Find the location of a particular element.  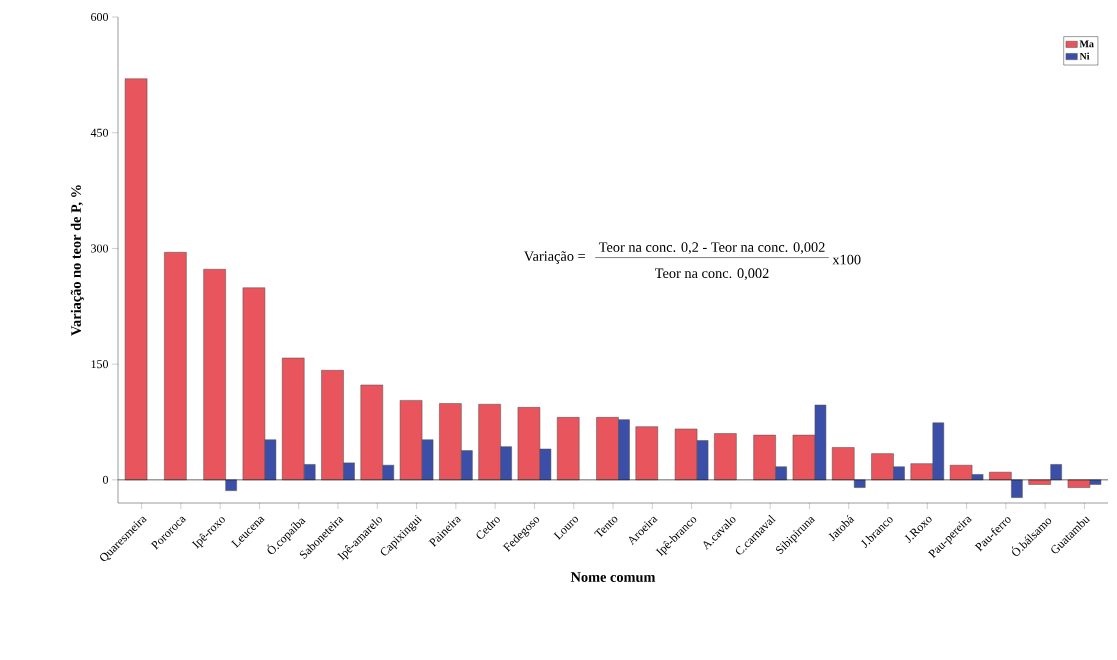

annotation: Teor na conc. 0,2 - Teor na conc. 0,002 is located at coordinates (711, 248).